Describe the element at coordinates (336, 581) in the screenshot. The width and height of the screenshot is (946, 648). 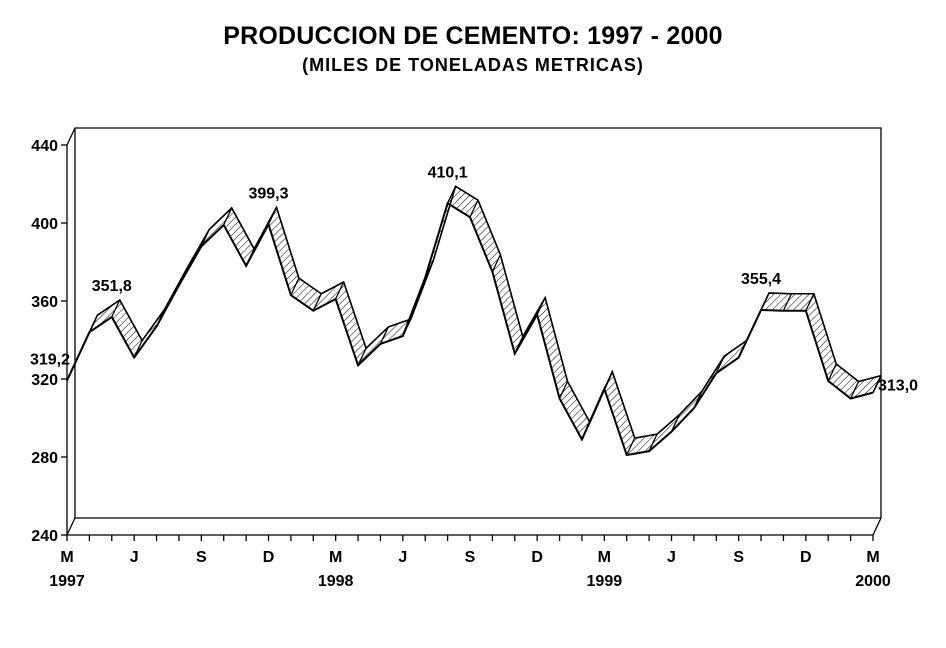
I see `x-year-label: 1998` at that location.